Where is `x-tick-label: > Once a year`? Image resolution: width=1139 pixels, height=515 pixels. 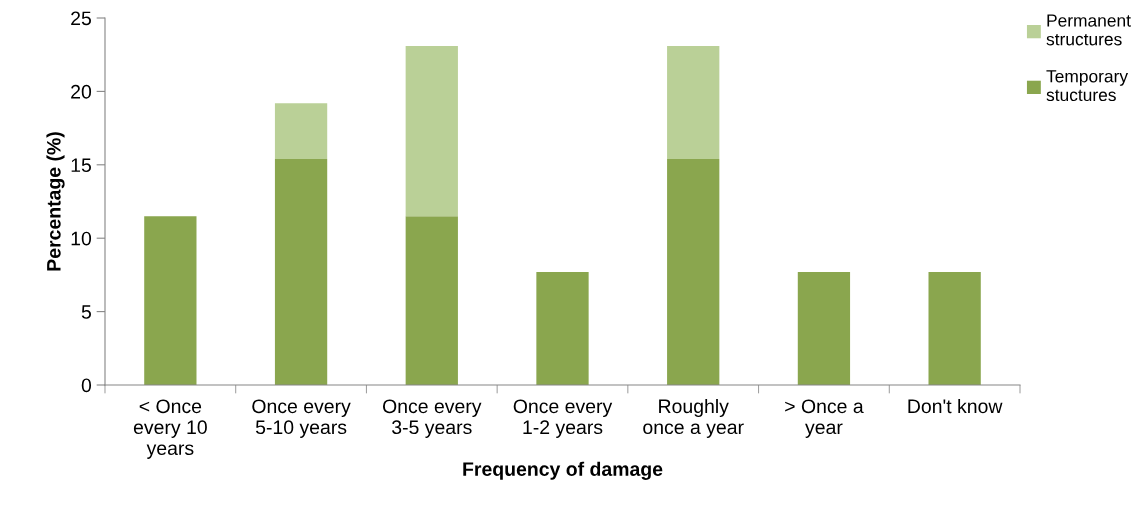
x-tick-label: > Once a year is located at coordinates (824, 418).